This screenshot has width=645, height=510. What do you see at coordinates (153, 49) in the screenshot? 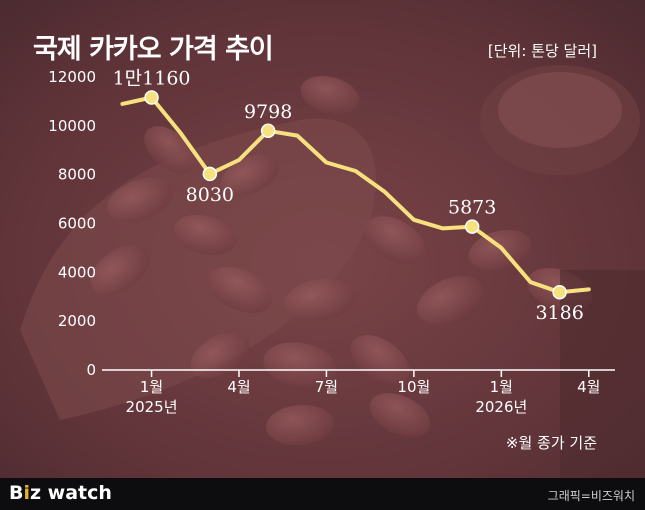
I see `chart-title: 국제 카카오 가격 추이` at bounding box center [153, 49].